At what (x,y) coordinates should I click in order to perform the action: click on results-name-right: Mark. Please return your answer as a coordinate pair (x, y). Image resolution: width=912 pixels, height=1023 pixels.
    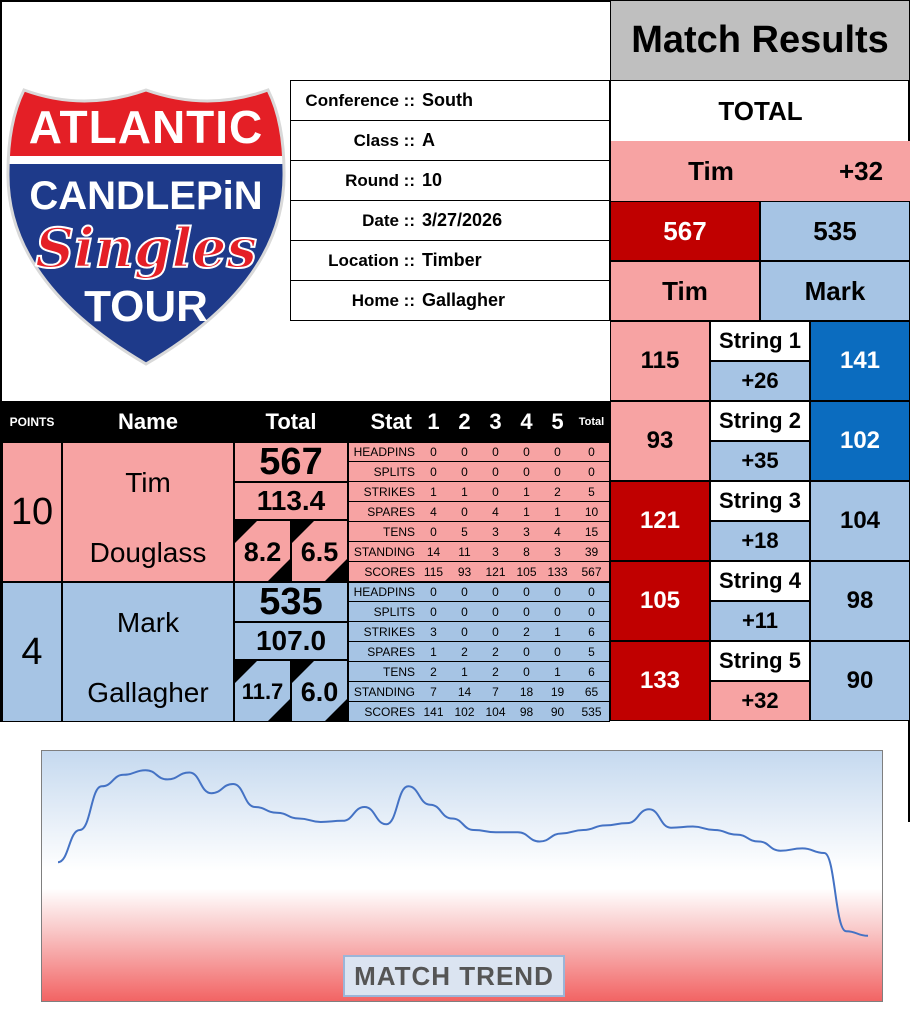
    Looking at the image, I should click on (835, 291).